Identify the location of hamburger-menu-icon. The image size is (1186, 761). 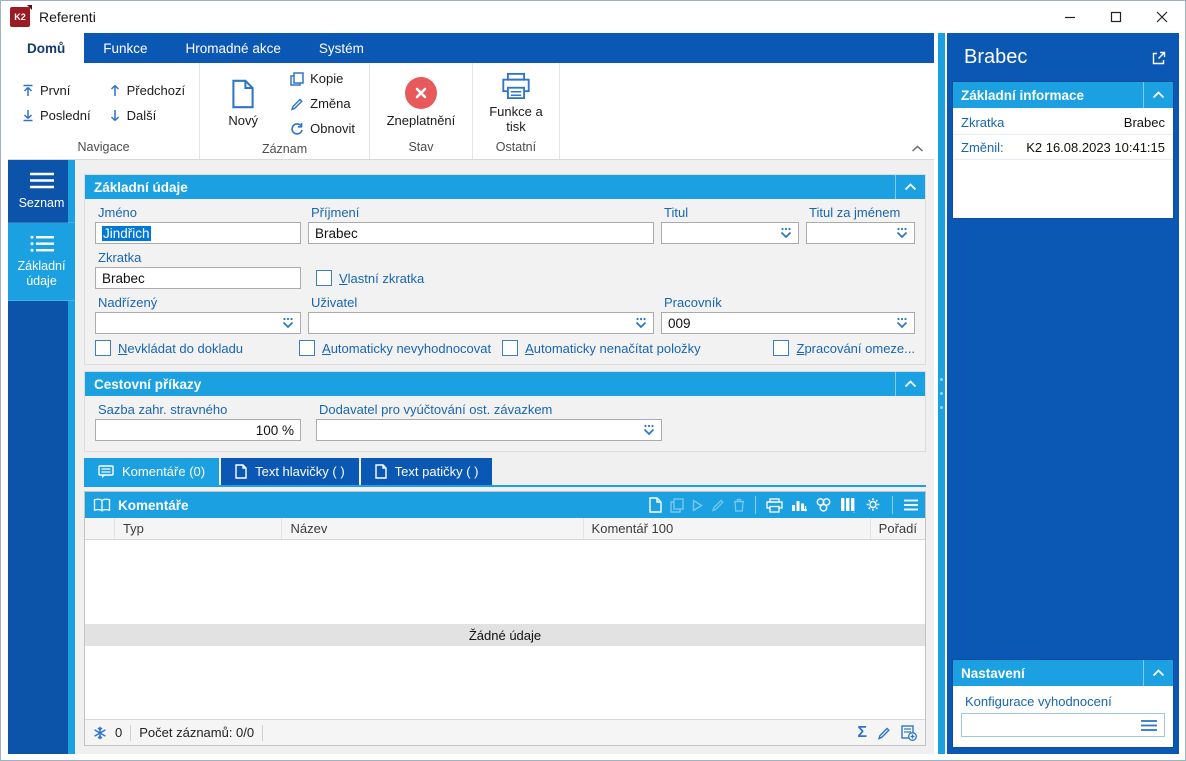
(911, 505).